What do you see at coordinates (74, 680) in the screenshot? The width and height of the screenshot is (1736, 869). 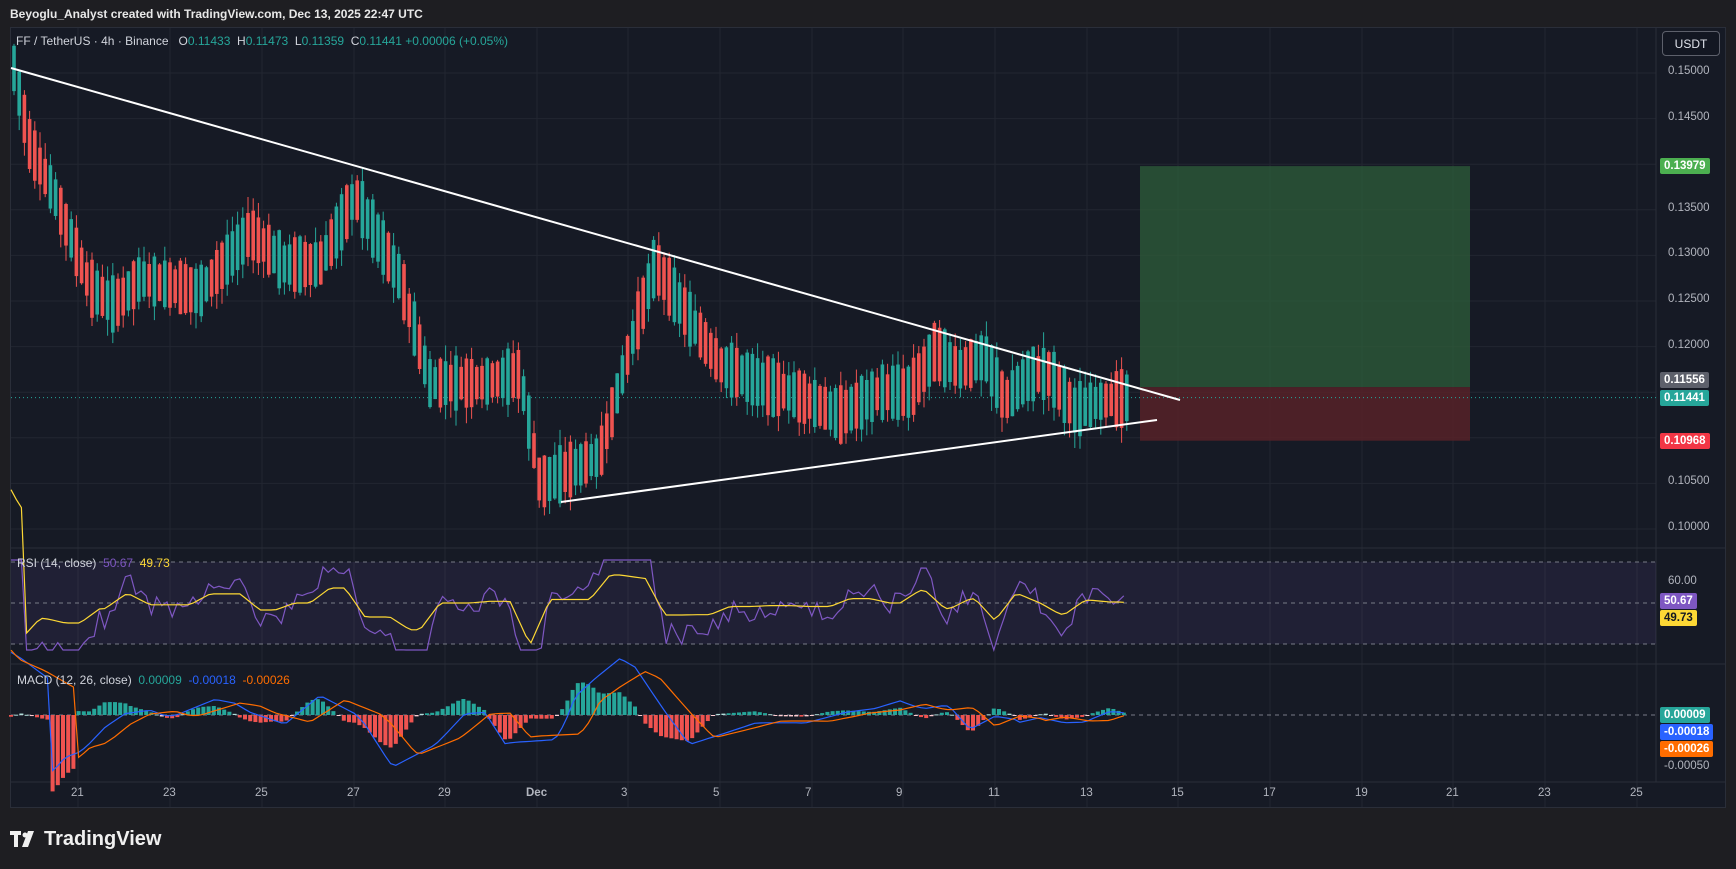 I see `macd-title: MACD (12, 26, close)` at bounding box center [74, 680].